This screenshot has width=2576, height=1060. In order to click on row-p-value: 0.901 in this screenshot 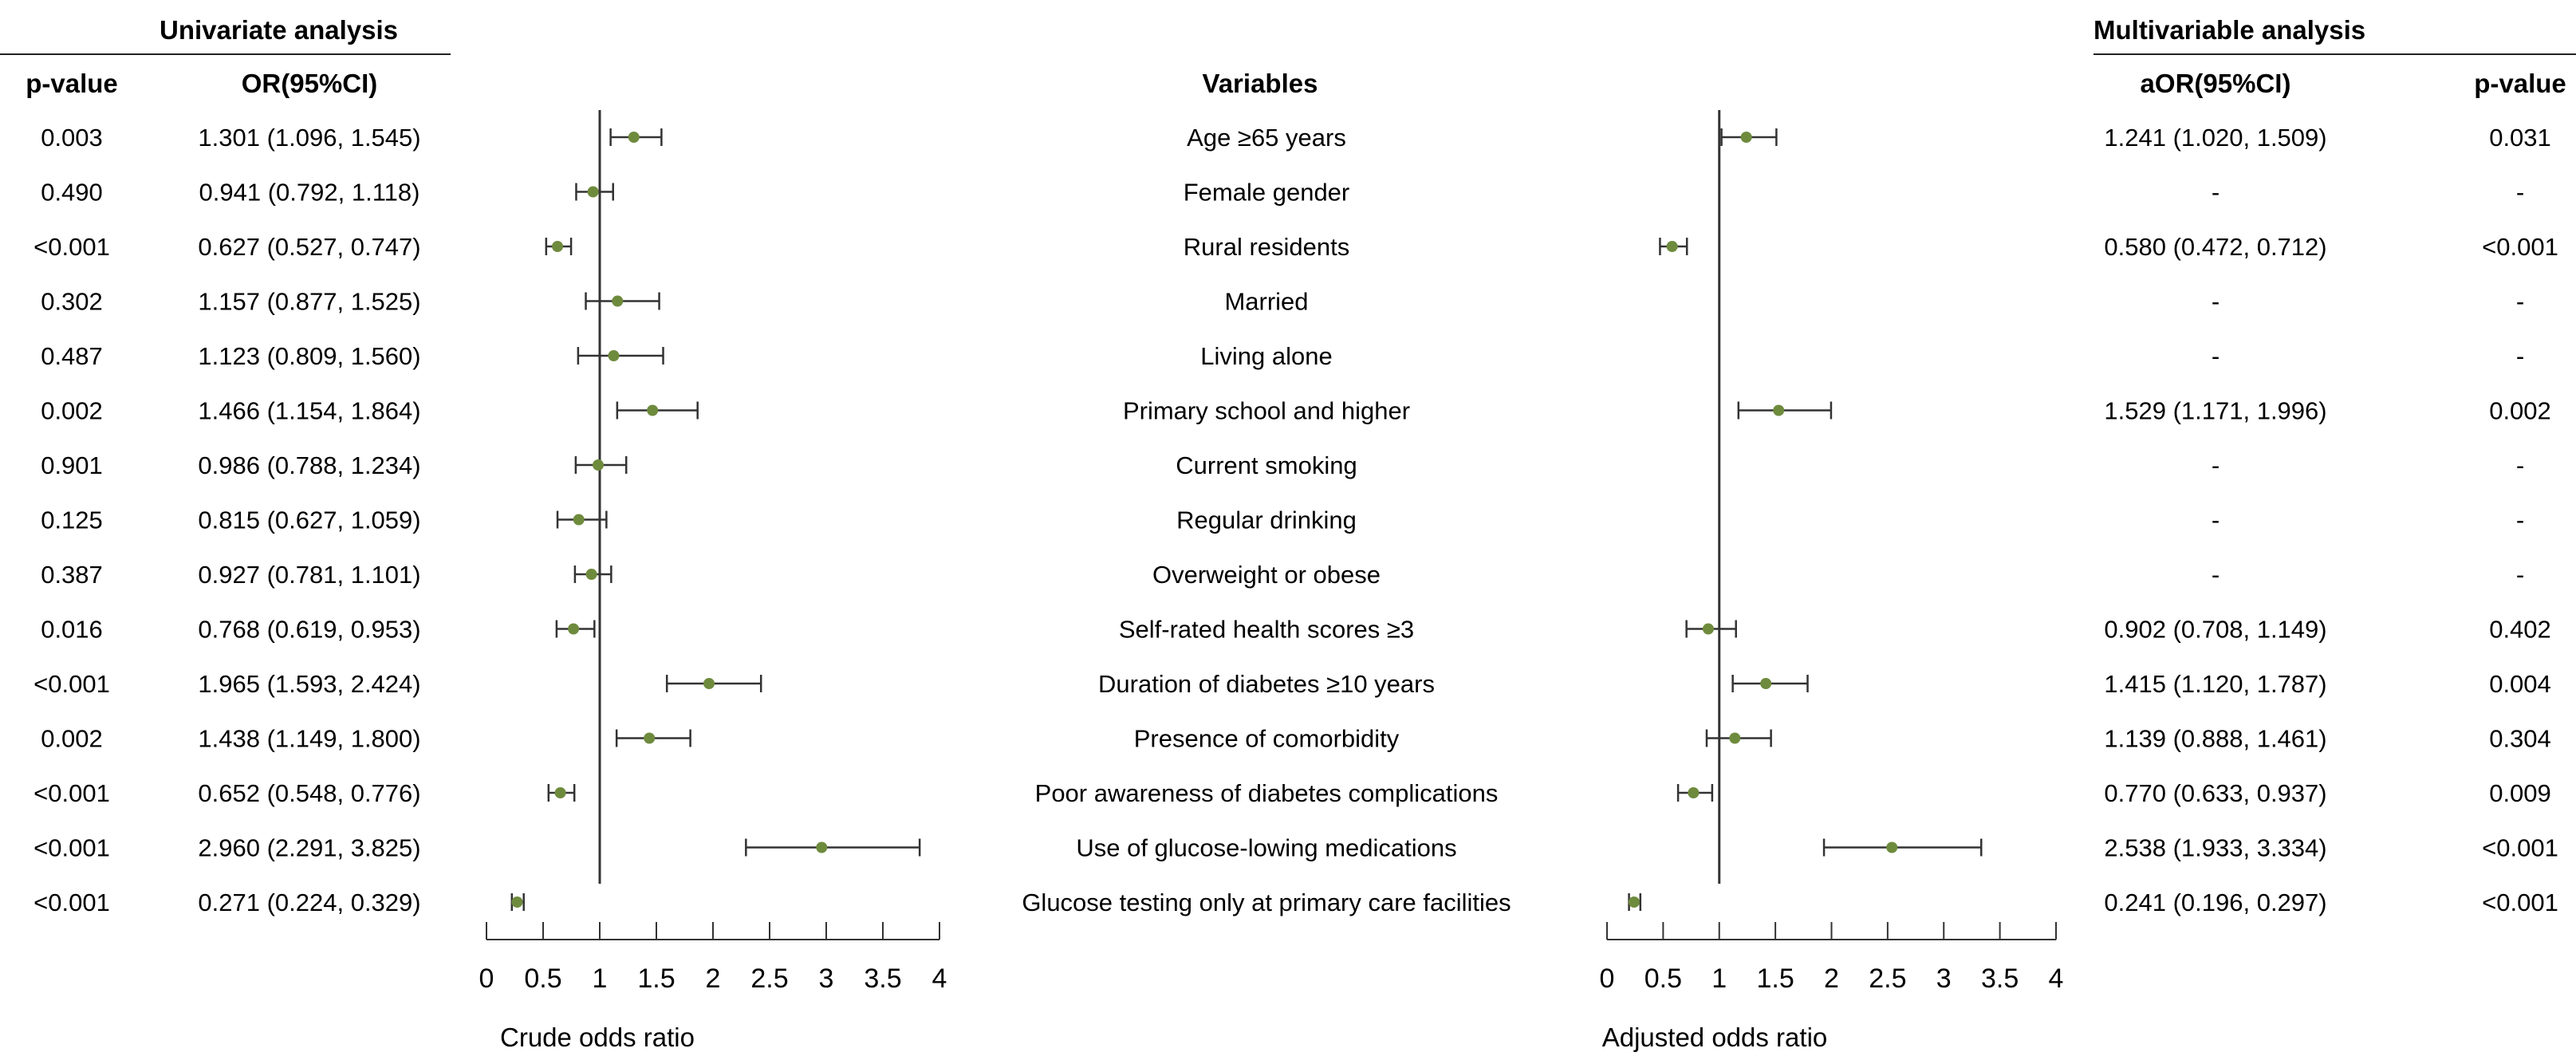, I will do `click(72, 465)`.